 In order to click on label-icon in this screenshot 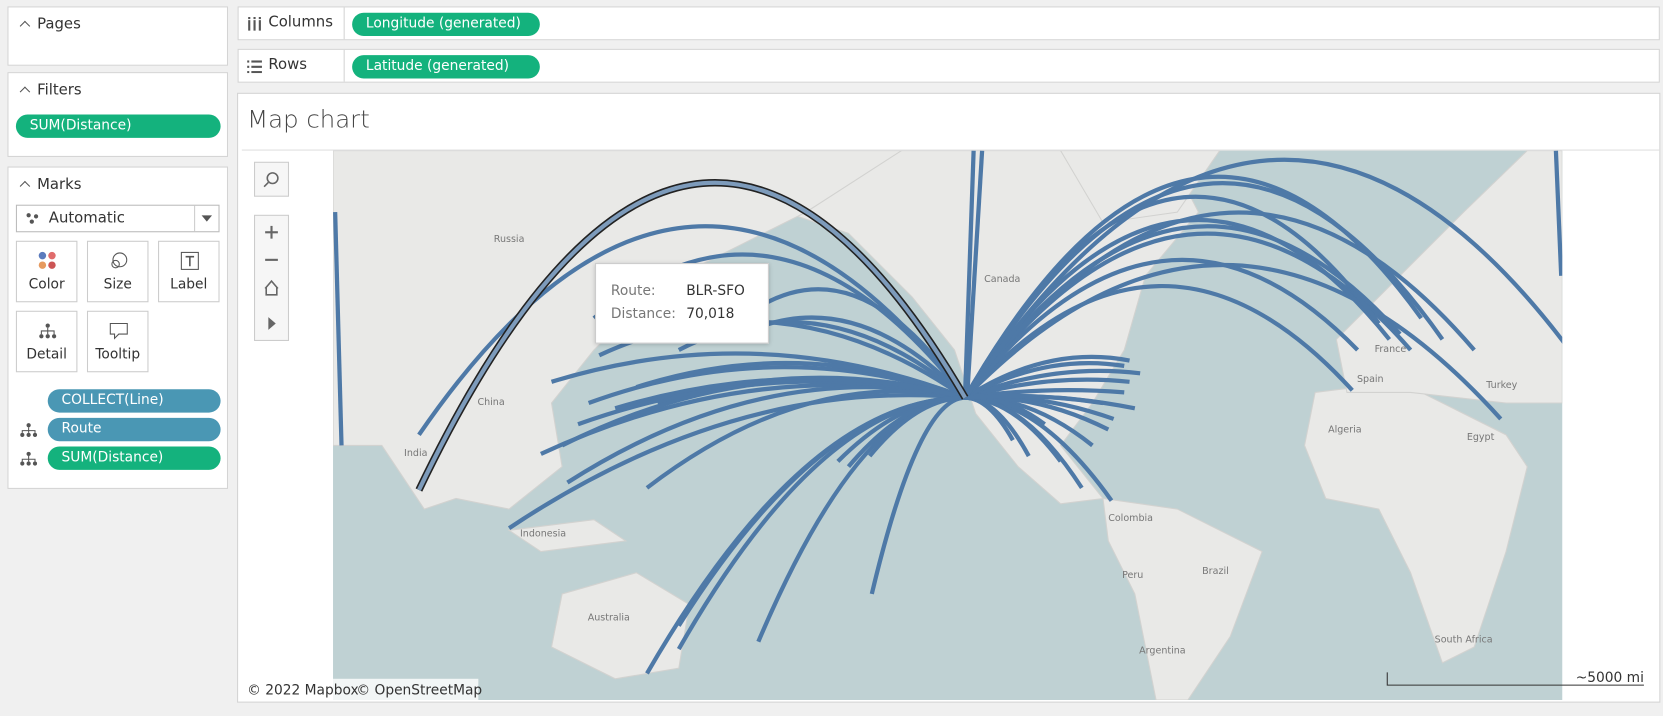, I will do `click(189, 260)`.